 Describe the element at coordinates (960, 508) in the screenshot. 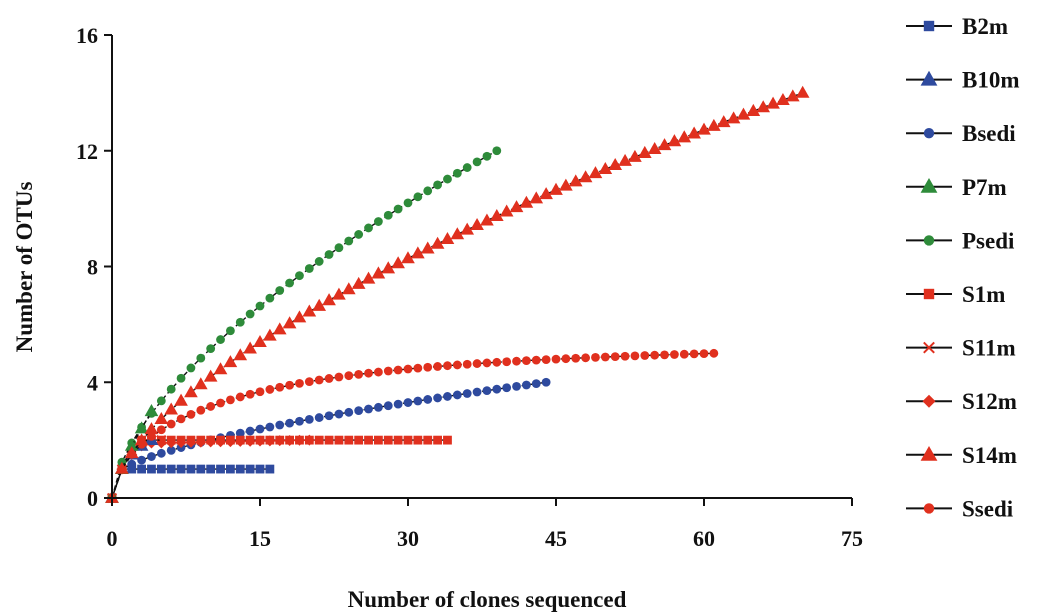

I see `legend-item-ssedi: Ssedi` at that location.